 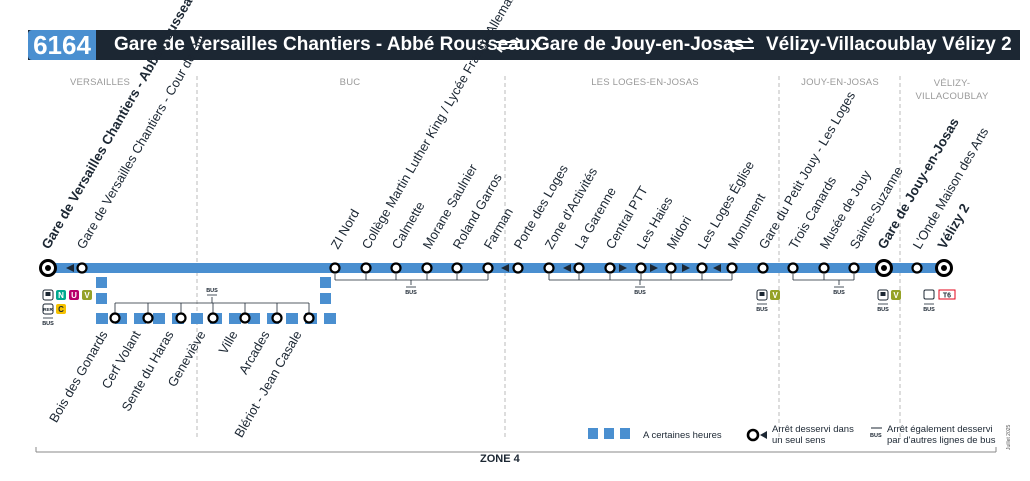 I want to click on edition-date: Juillet 2025, so click(x=1009, y=437).